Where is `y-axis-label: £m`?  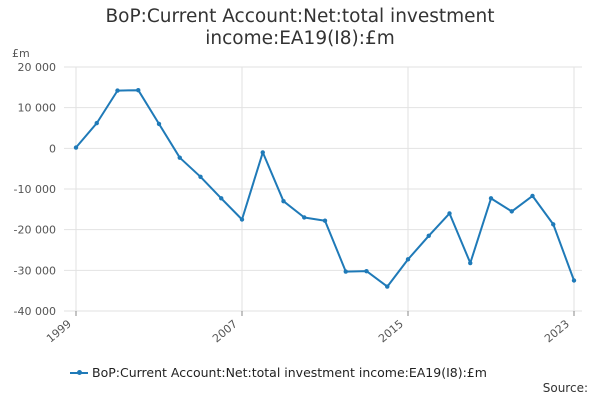 y-axis-label: £m is located at coordinates (21, 53).